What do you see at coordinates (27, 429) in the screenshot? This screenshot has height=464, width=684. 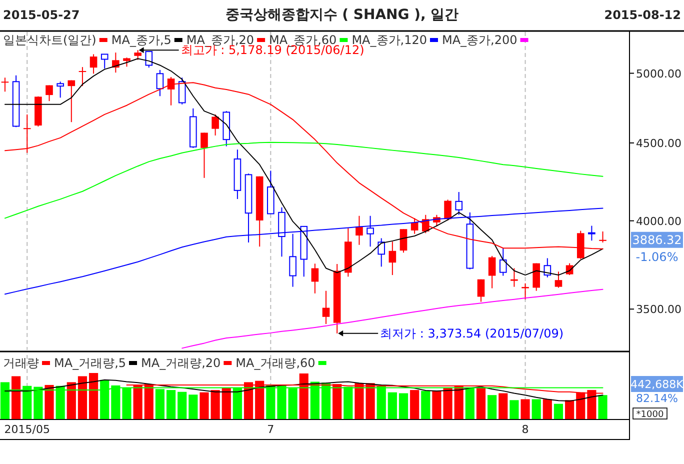 I see `x-tick-label: 2015/05` at bounding box center [27, 429].